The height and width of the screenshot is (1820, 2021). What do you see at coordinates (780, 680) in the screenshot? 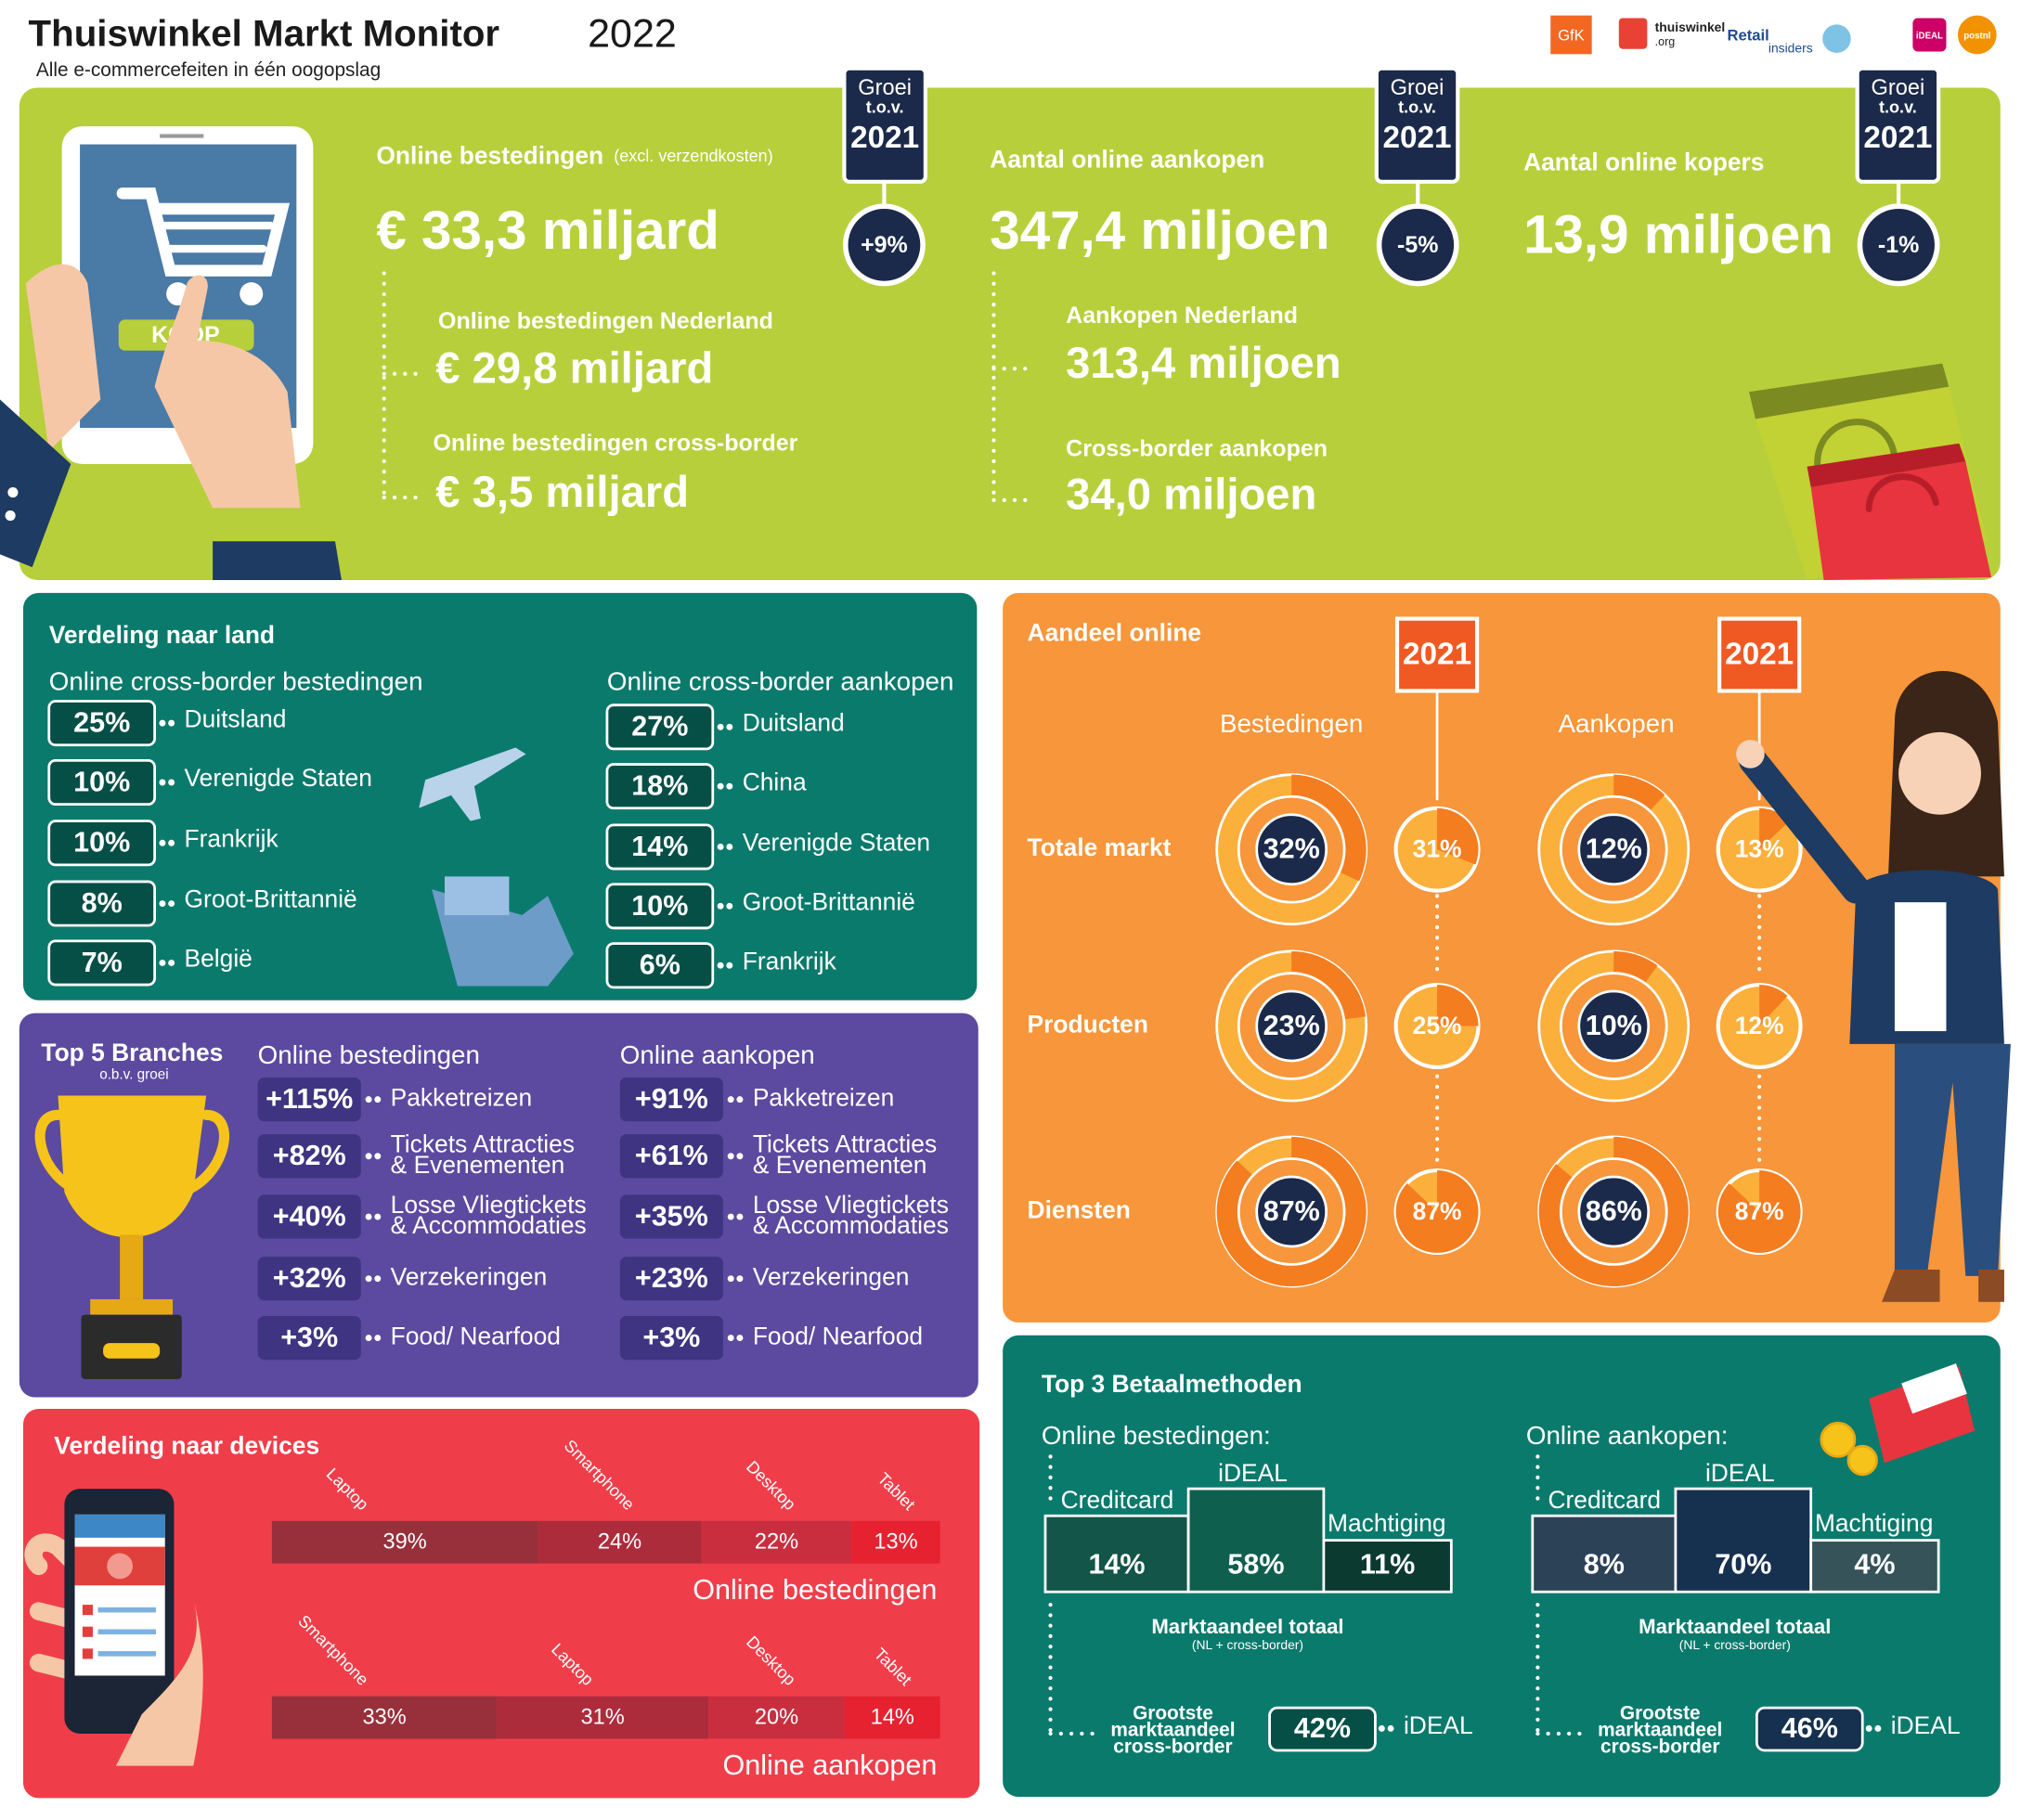
I see `column-heading: Online cross-border aankopen` at bounding box center [780, 680].